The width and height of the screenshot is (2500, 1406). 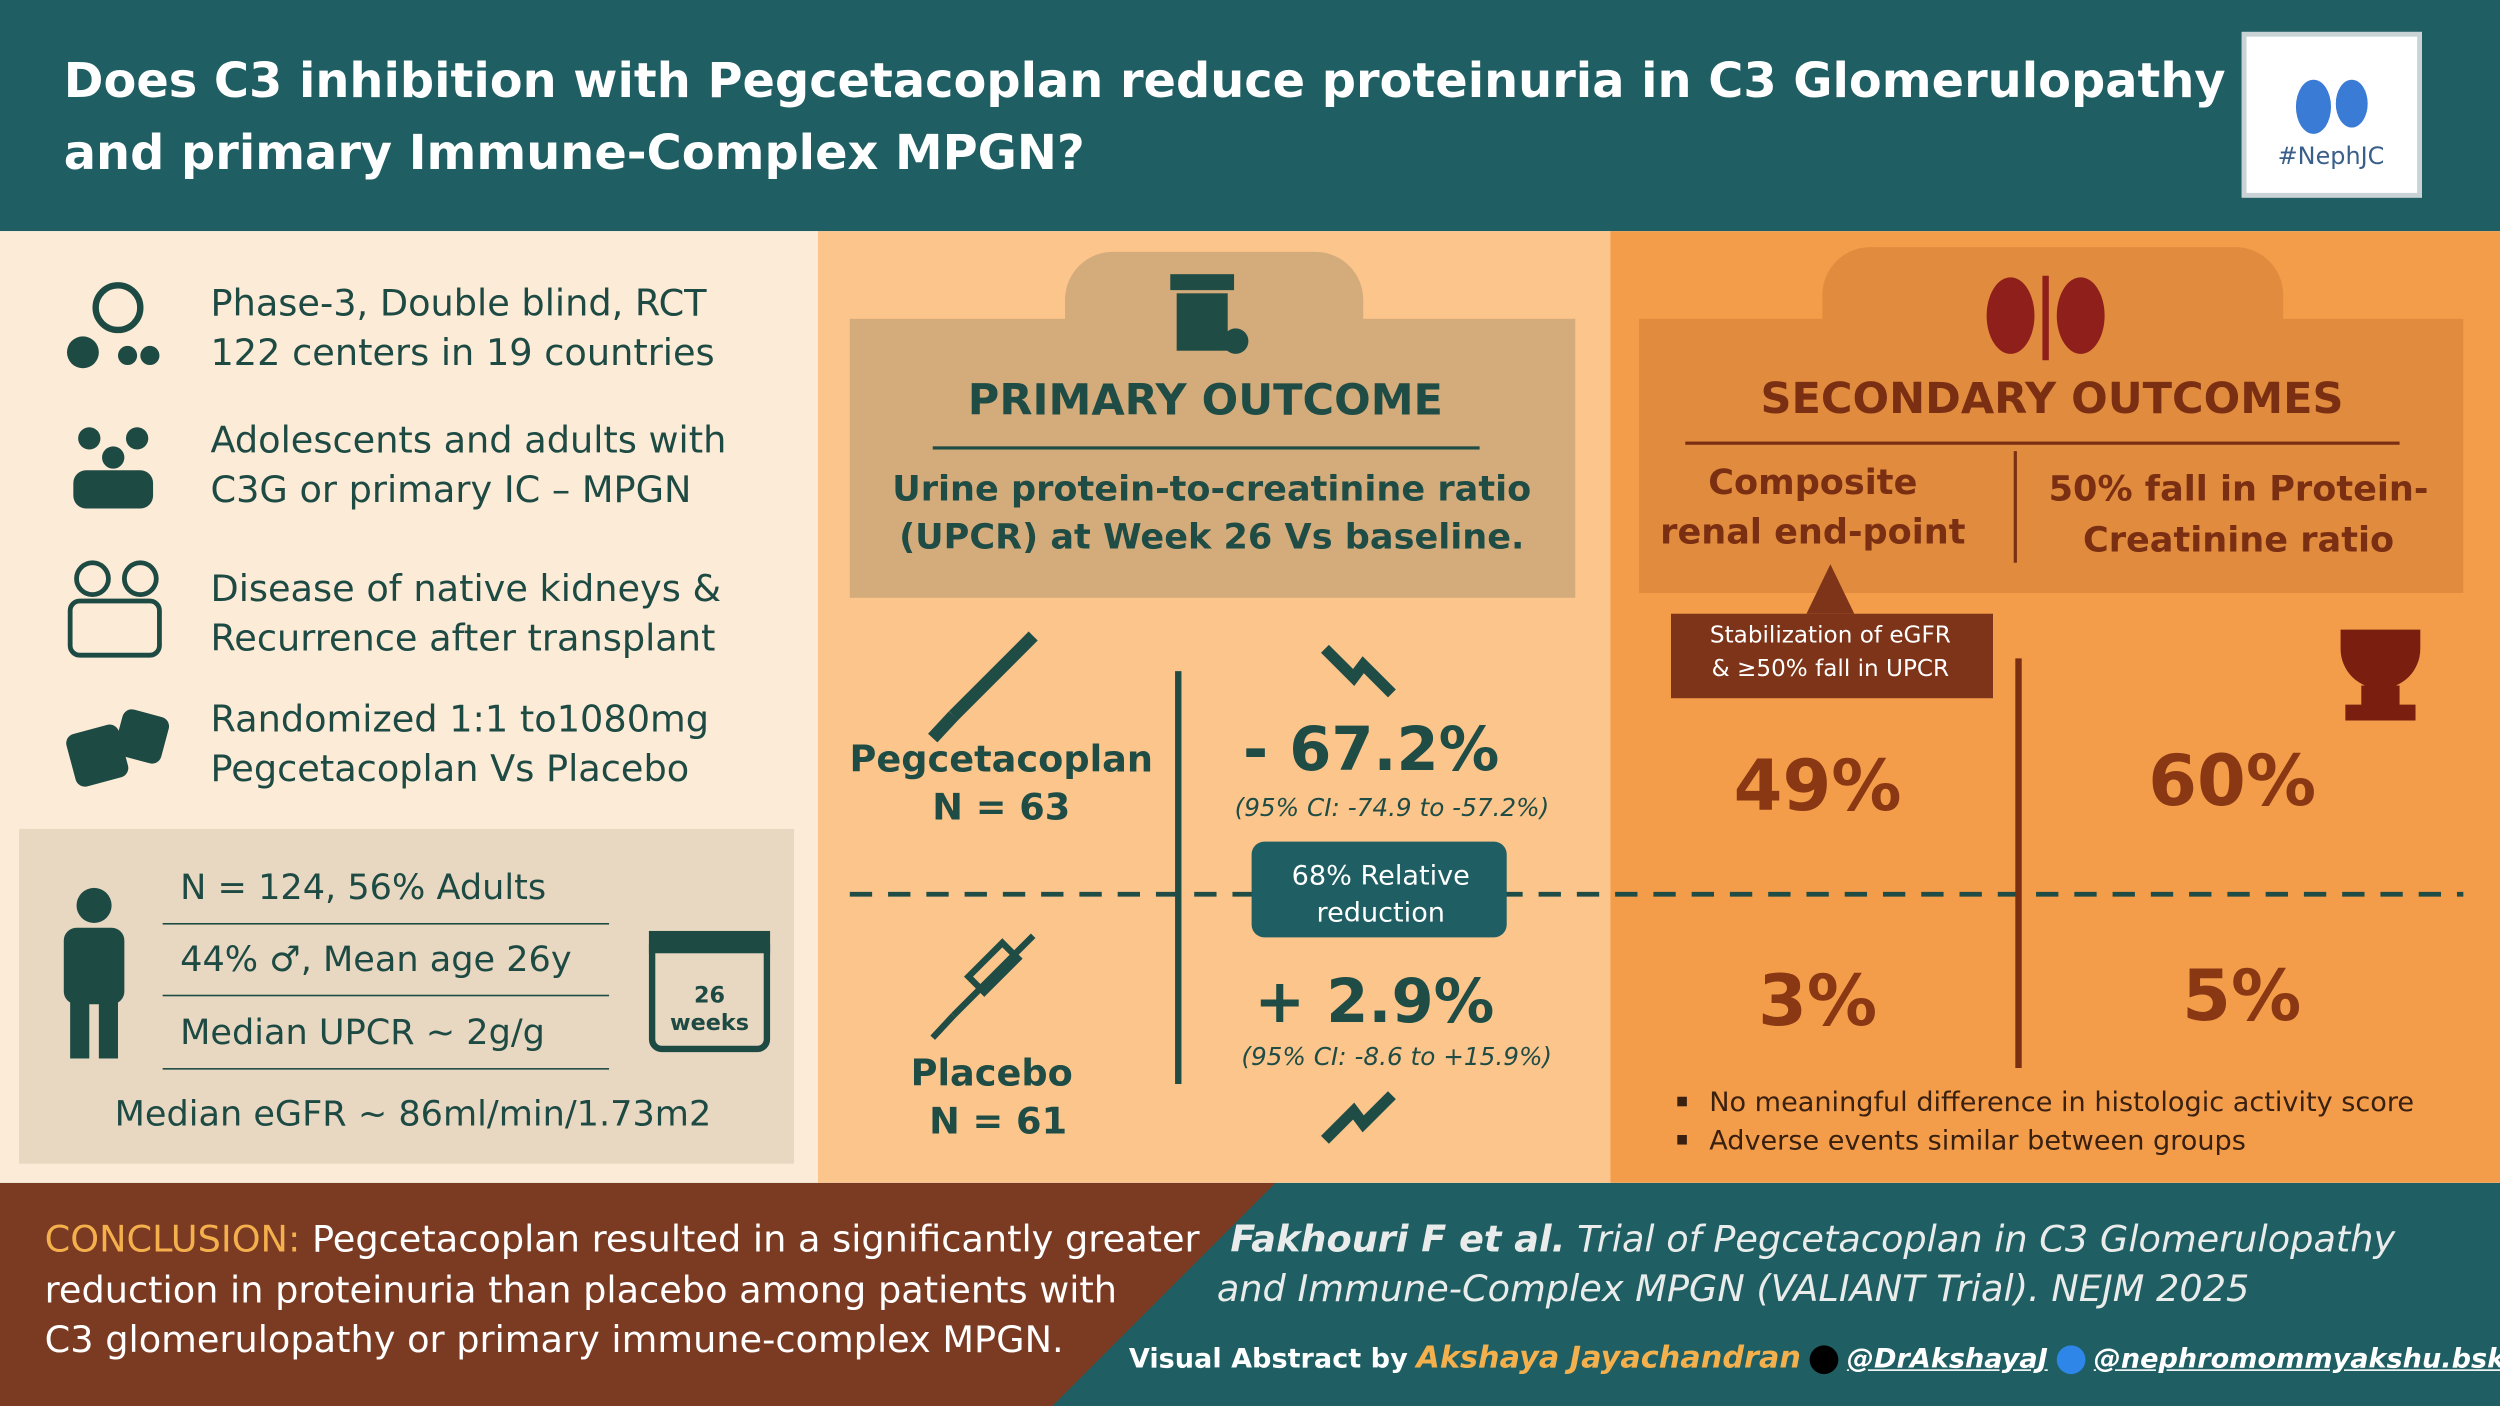 I want to click on callout-rect, so click(x=1831, y=656).